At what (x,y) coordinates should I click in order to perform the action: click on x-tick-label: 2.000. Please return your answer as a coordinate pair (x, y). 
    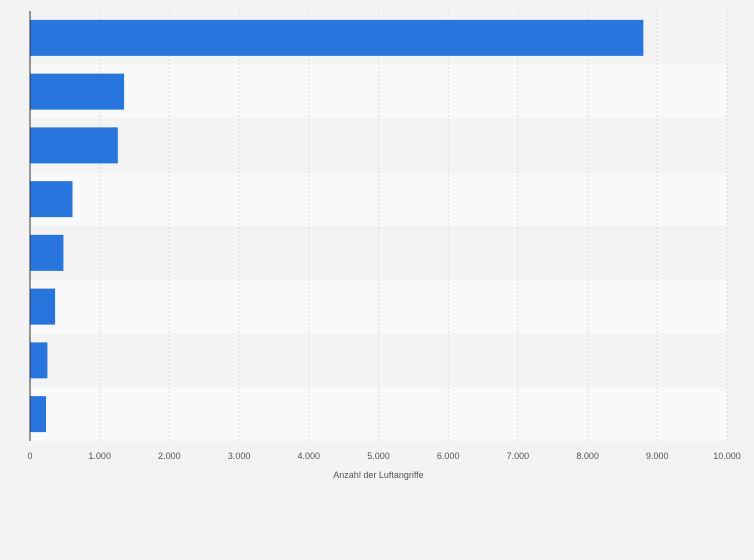
    Looking at the image, I should click on (169, 456).